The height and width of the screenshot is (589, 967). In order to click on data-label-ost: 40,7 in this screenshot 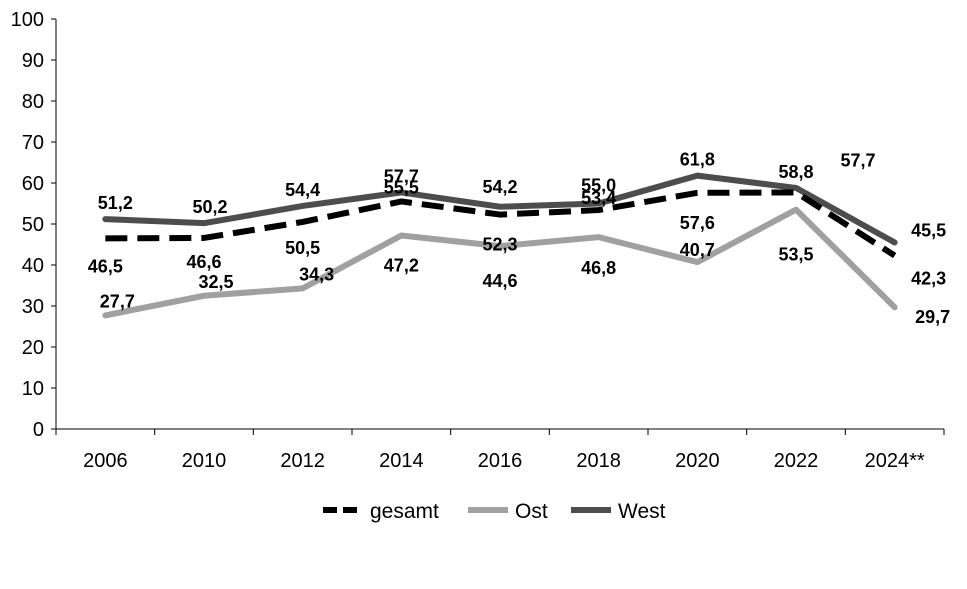, I will do `click(697, 250)`.